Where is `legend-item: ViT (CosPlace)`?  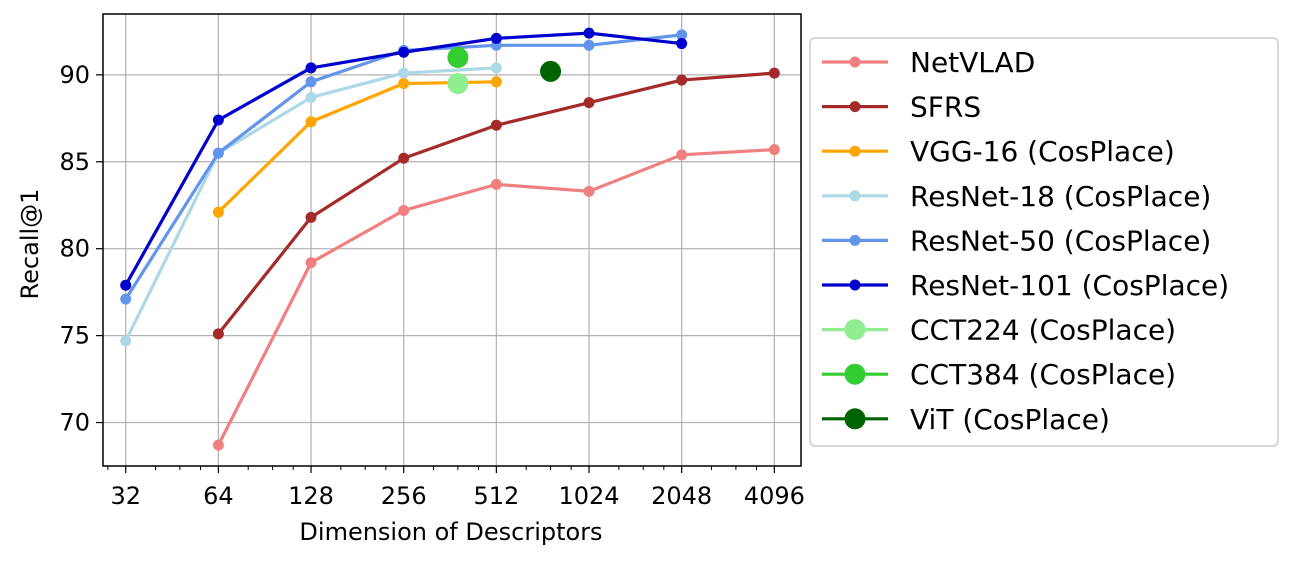 legend-item: ViT (CosPlace) is located at coordinates (966, 419).